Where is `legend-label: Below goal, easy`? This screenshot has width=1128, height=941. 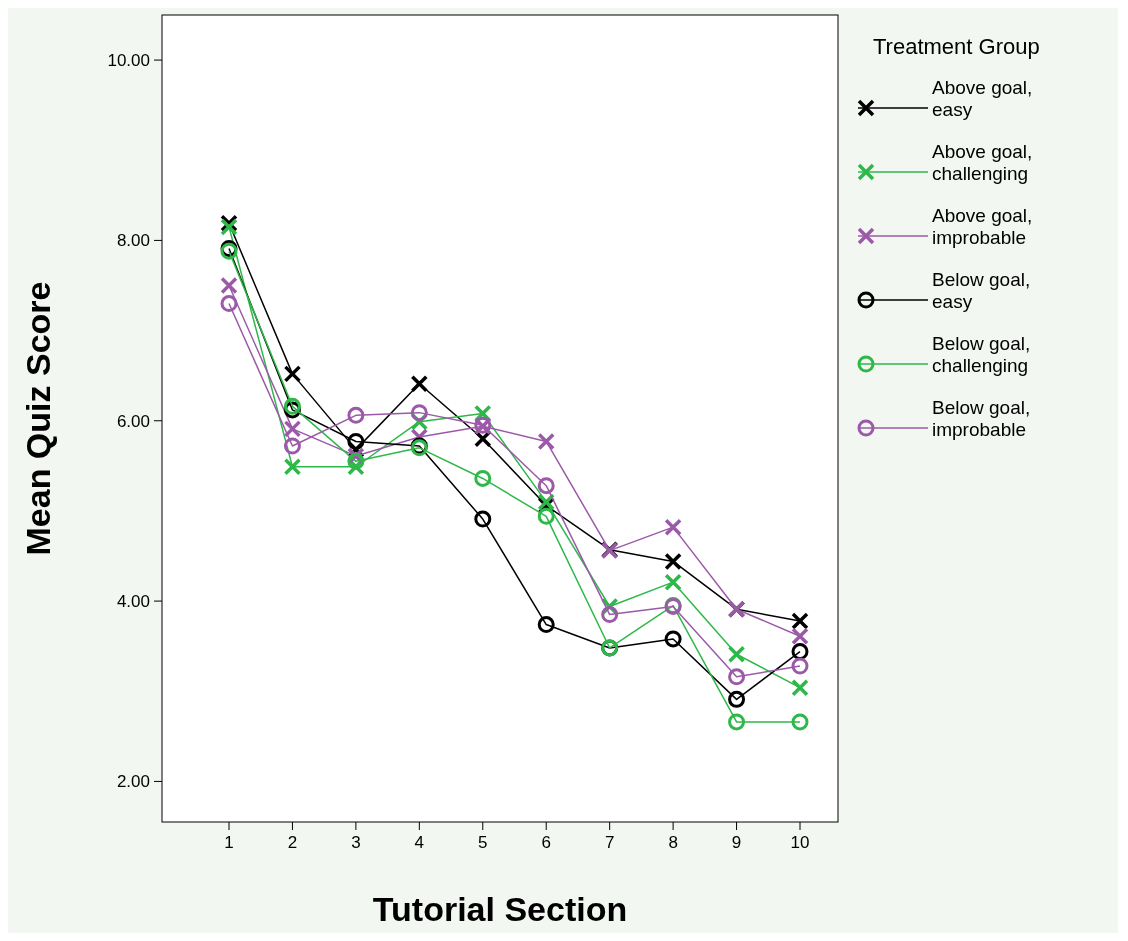 legend-label: Below goal, easy is located at coordinates (981, 290).